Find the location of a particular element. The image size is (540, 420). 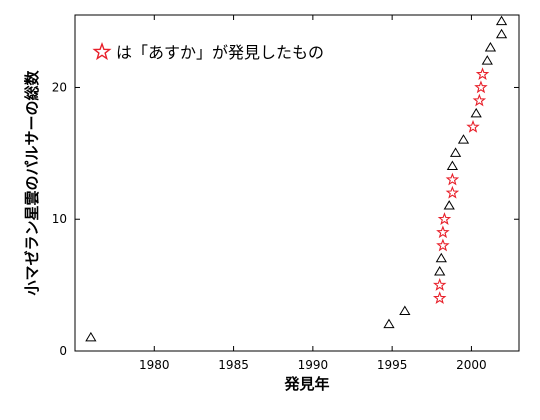

legend: は「あすか」が発見したもの is located at coordinates (208, 51).